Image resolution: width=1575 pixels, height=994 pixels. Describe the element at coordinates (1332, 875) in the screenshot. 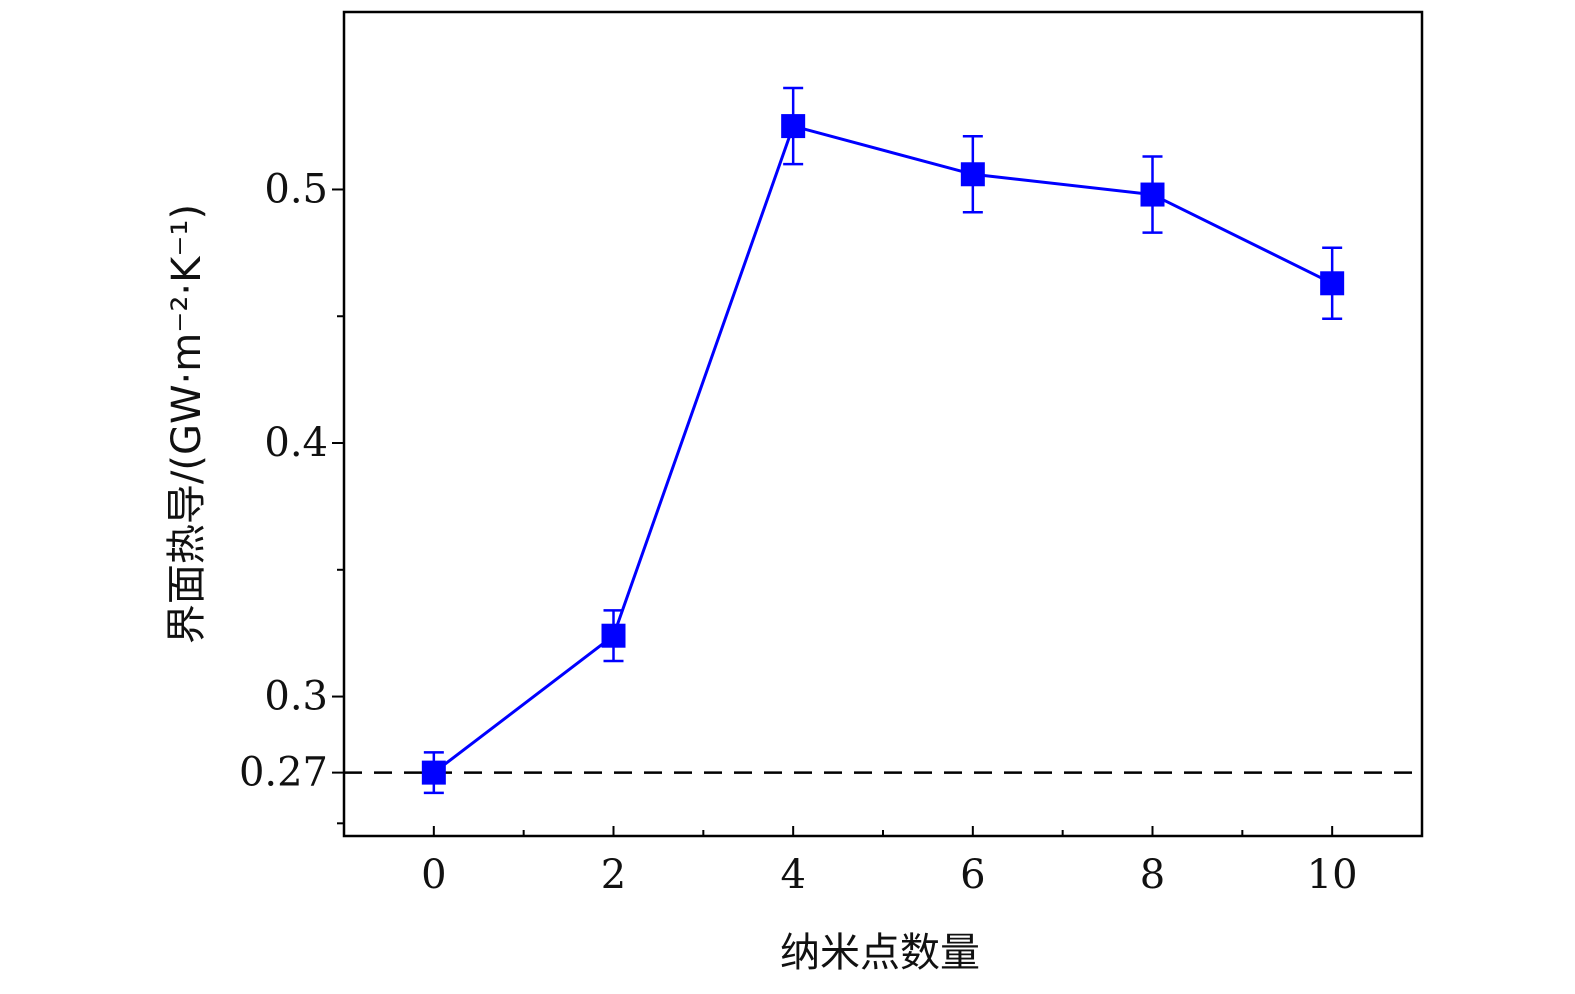

I see `x-tick-label: 10` at that location.